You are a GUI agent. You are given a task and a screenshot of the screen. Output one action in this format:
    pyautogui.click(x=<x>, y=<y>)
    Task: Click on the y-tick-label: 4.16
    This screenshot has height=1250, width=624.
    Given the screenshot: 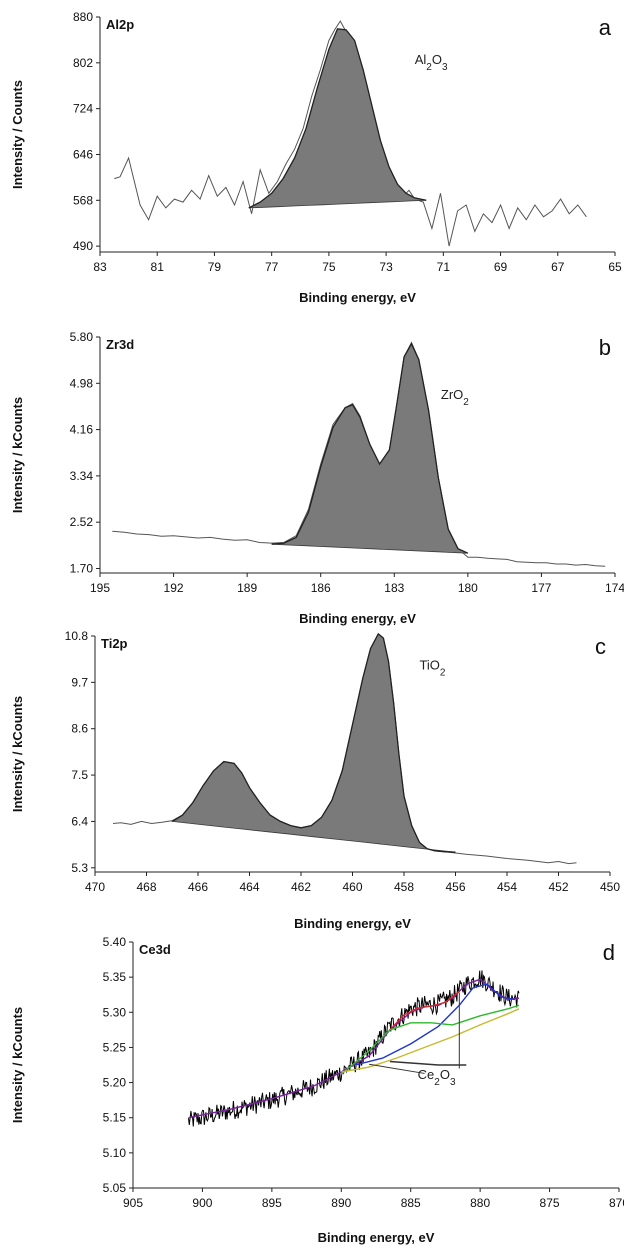 What is the action you would take?
    pyautogui.click(x=82, y=430)
    